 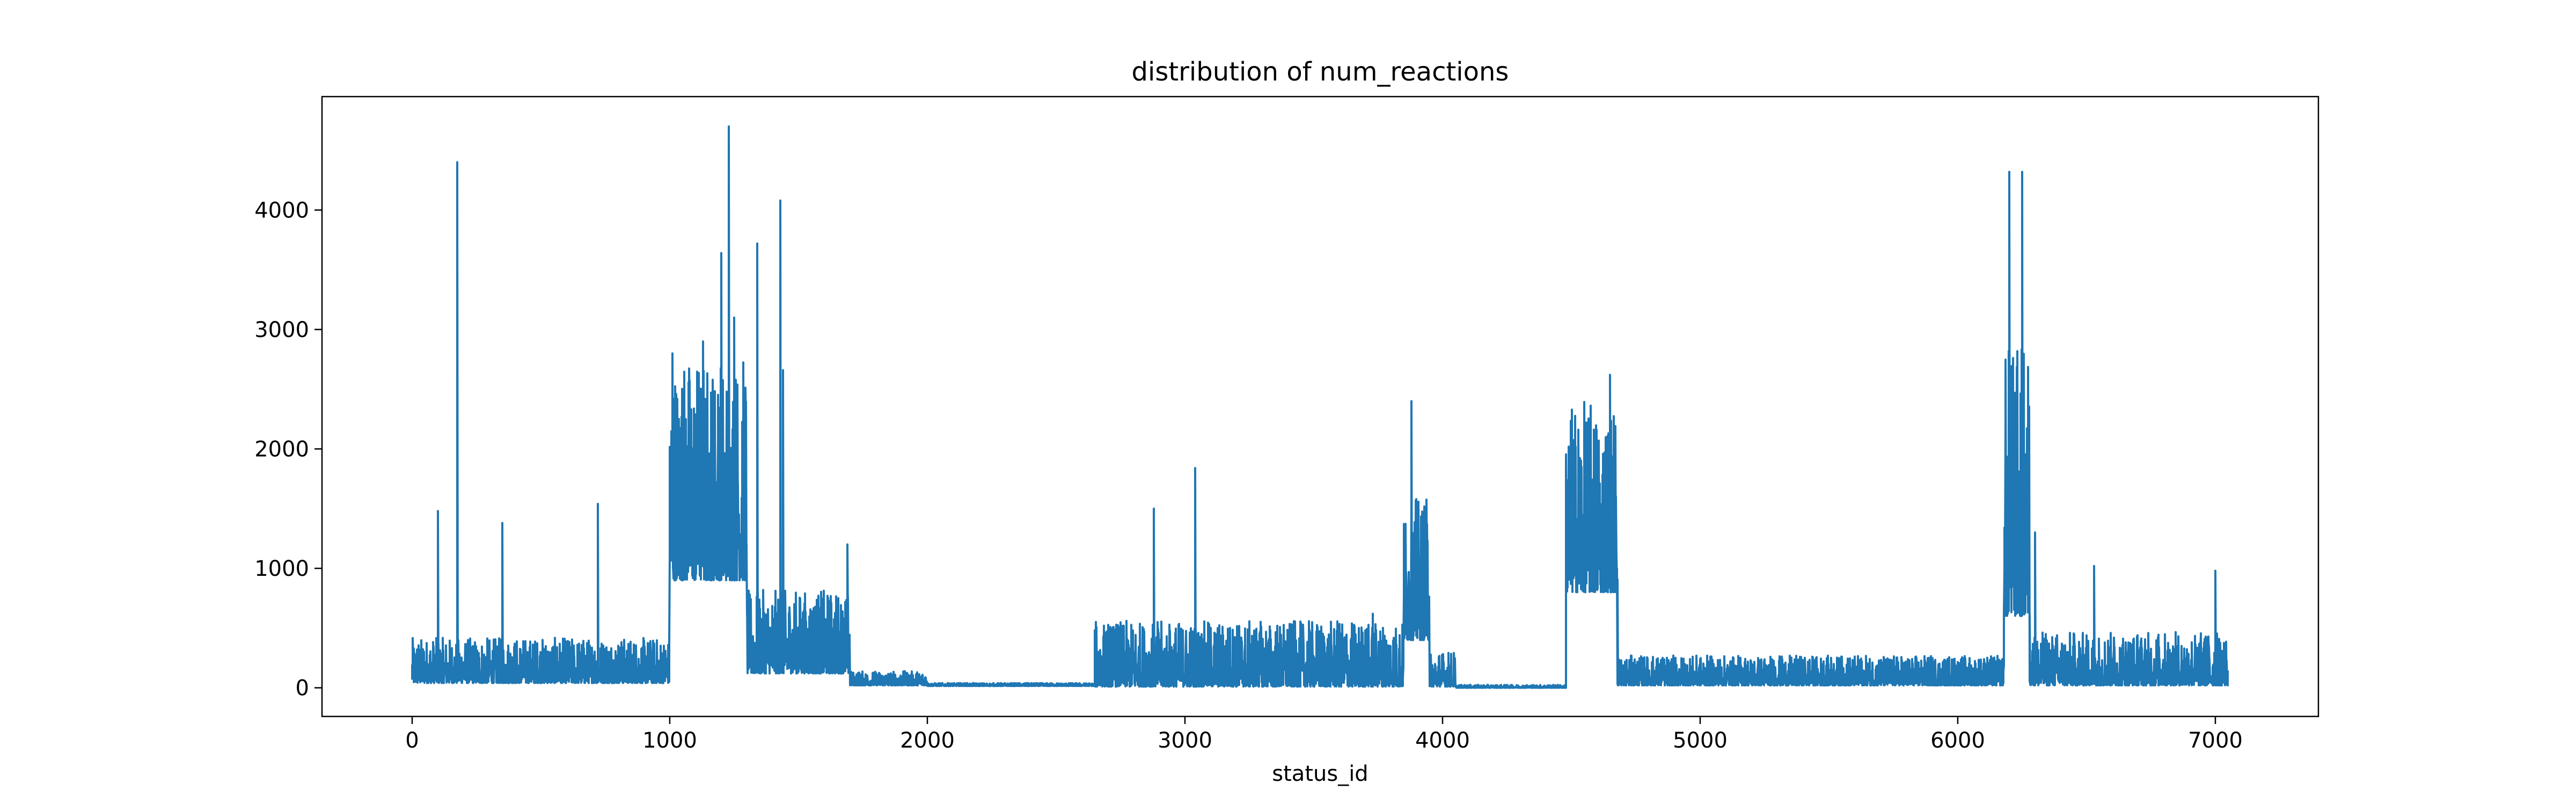 I want to click on y-tick-label: 0, so click(x=302, y=688).